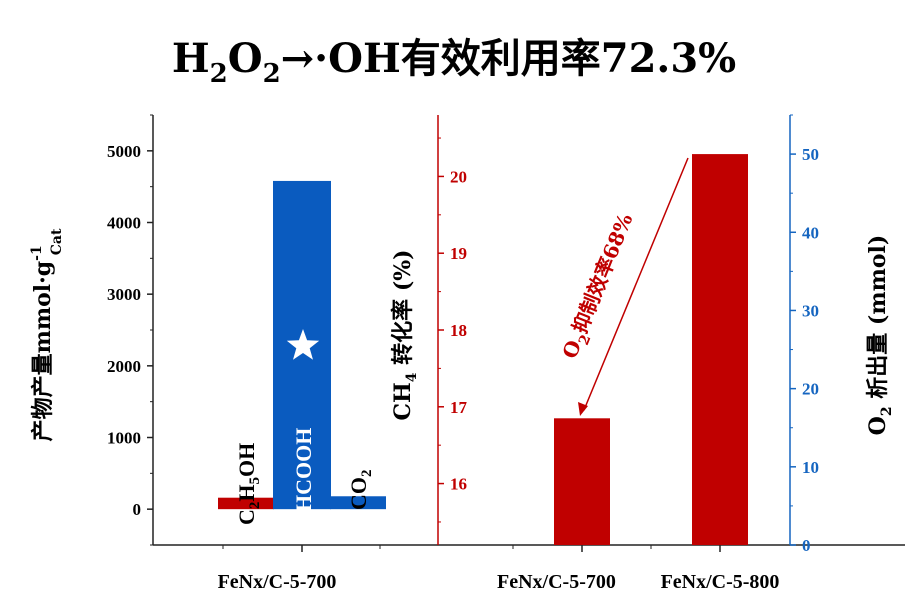  I want to click on right-y-tick-label: 20, so click(810, 389).